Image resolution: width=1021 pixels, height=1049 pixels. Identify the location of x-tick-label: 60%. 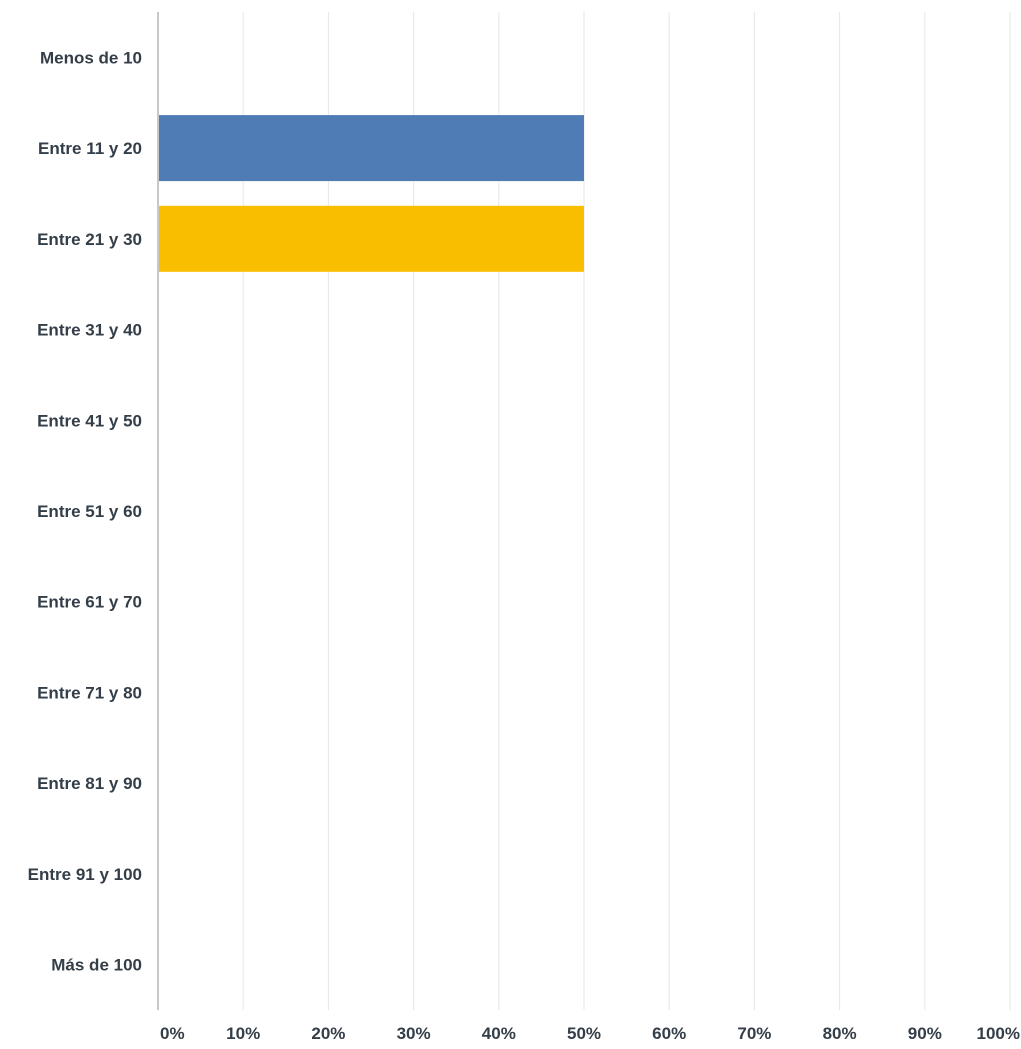
(669, 1033).